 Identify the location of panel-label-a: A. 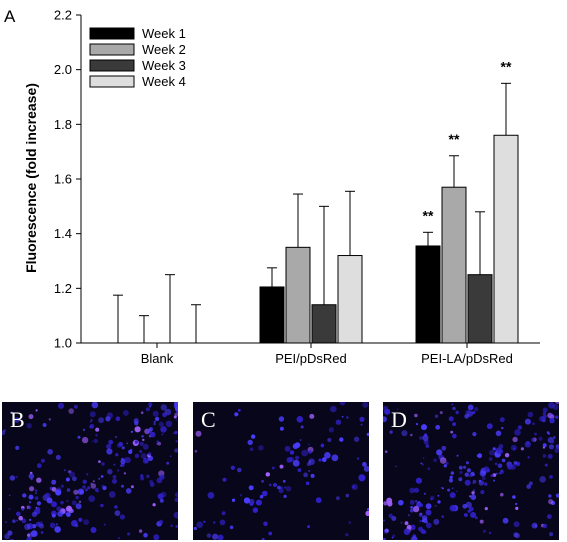
(10, 16).